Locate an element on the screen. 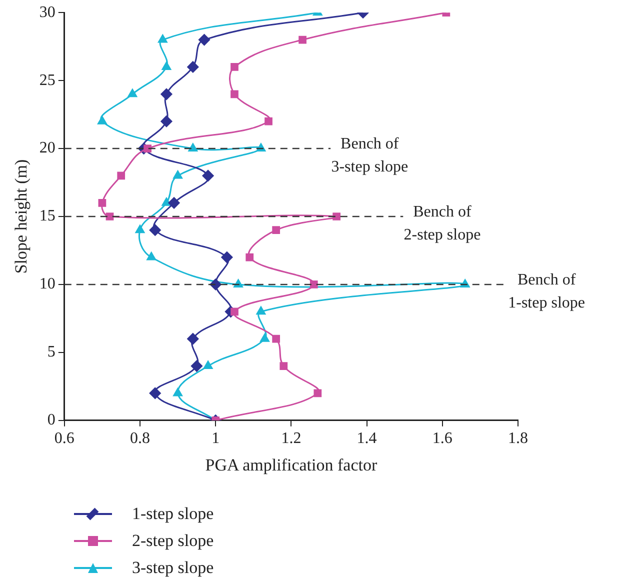  x-axis-title: PGA amplification factor is located at coordinates (291, 464).